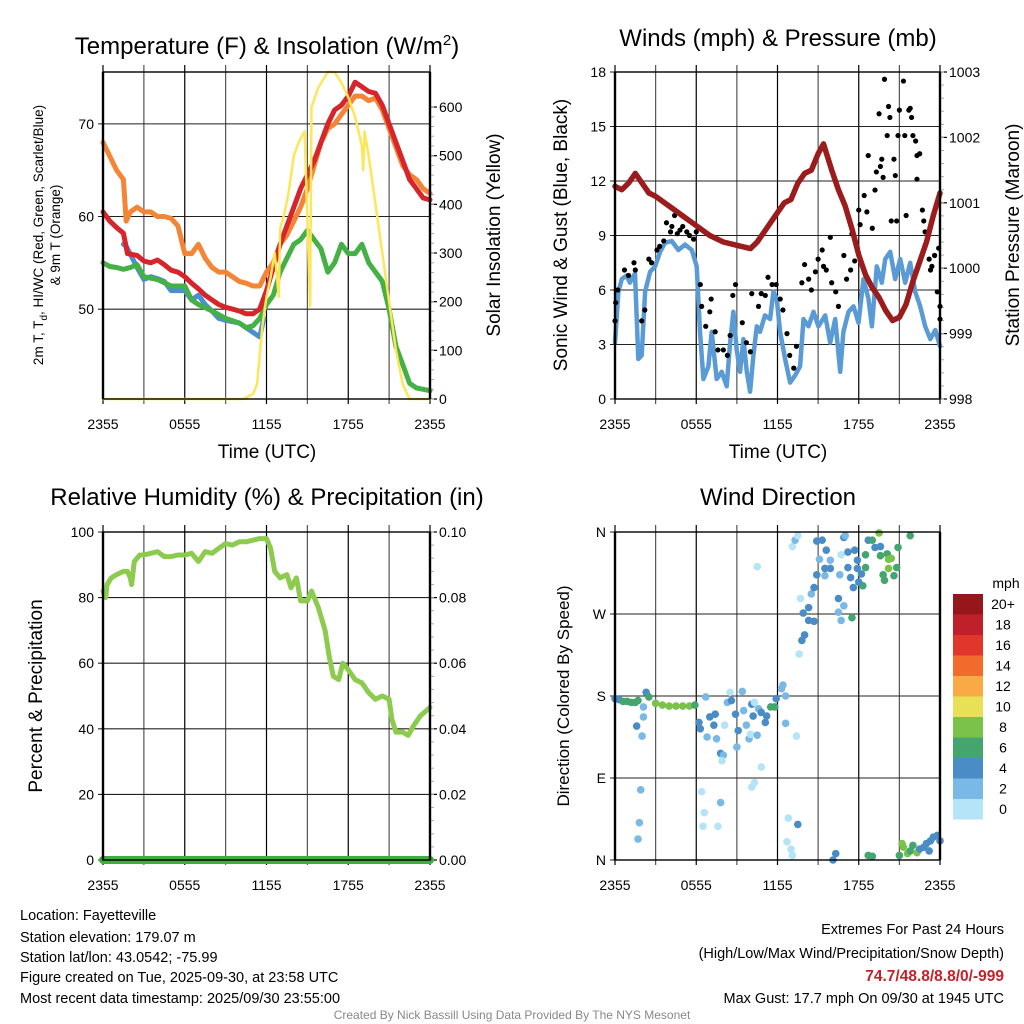  Describe the element at coordinates (1003, 707) in the screenshot. I see `colorbar-label: 10` at that location.